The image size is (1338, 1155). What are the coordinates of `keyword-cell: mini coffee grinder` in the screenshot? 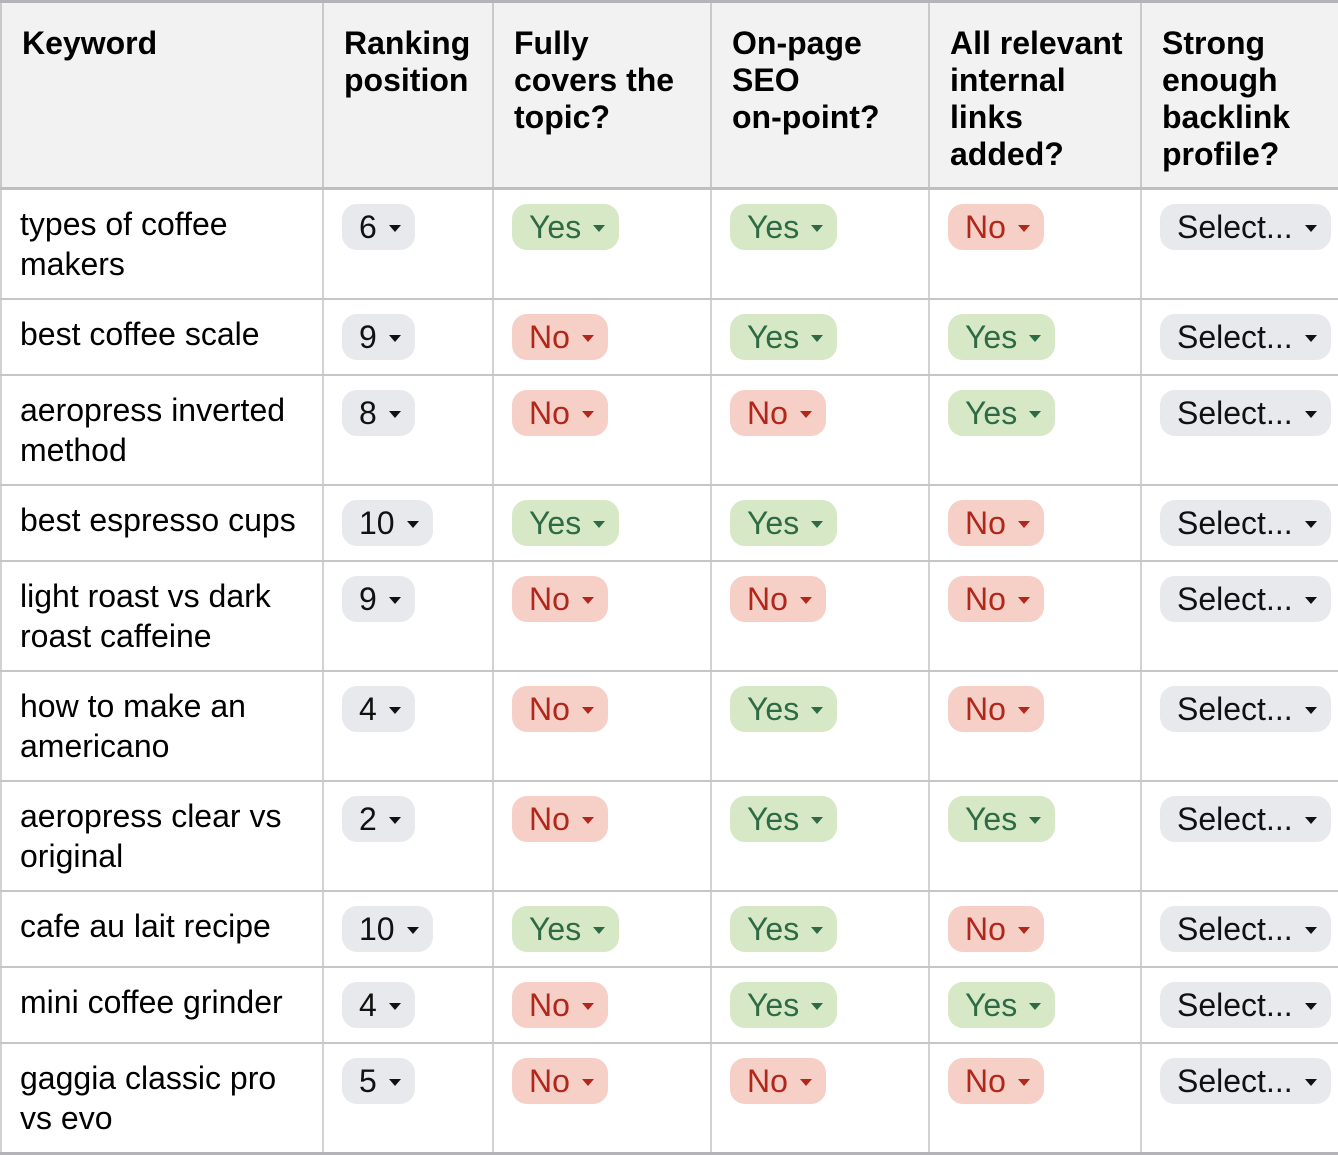 It's located at (162, 1005).